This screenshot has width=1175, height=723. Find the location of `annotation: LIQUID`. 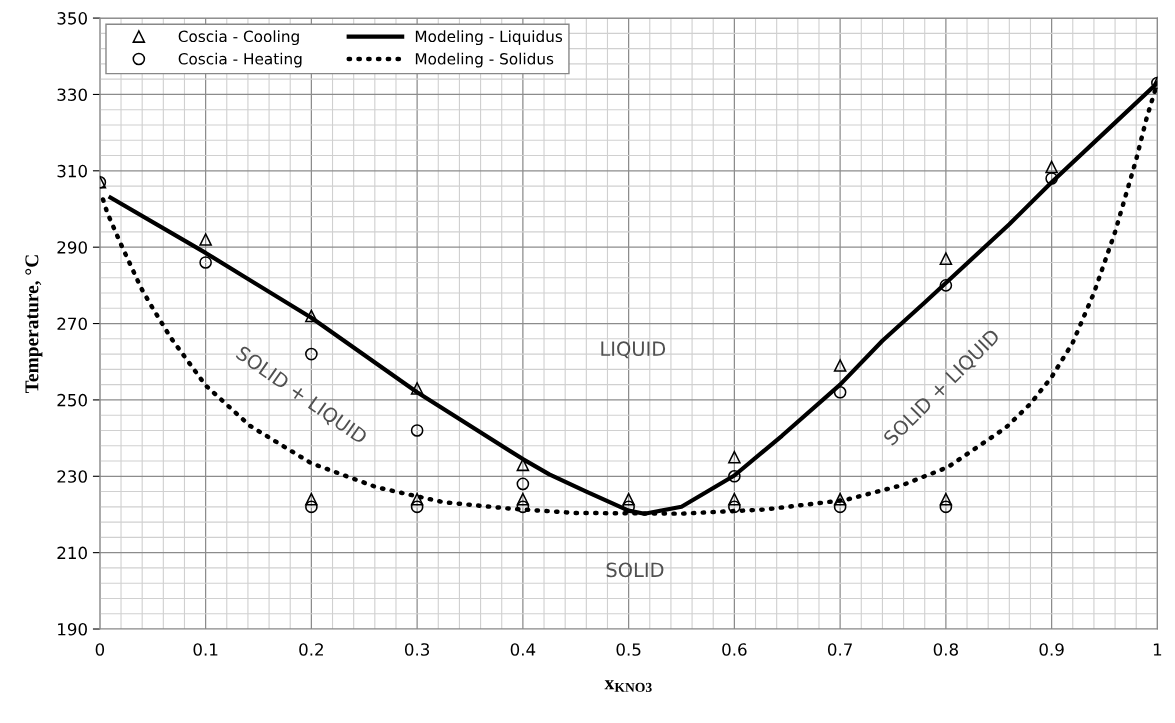

annotation: LIQUID is located at coordinates (633, 350).